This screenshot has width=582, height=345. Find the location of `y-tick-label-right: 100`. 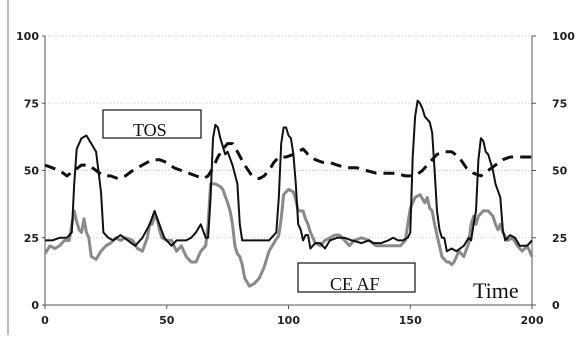

y-tick-label-right: 100 is located at coordinates (563, 36).